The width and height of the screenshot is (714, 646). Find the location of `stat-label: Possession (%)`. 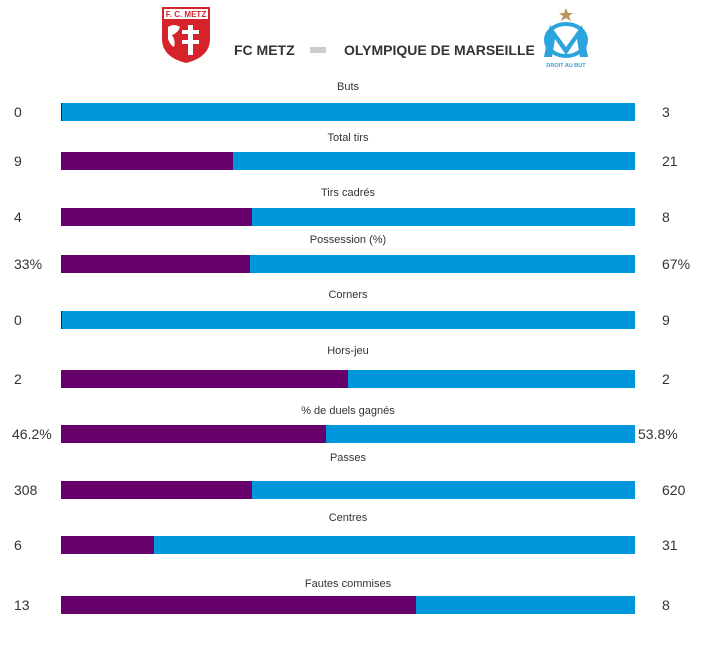

stat-label: Possession (%) is located at coordinates (348, 240).